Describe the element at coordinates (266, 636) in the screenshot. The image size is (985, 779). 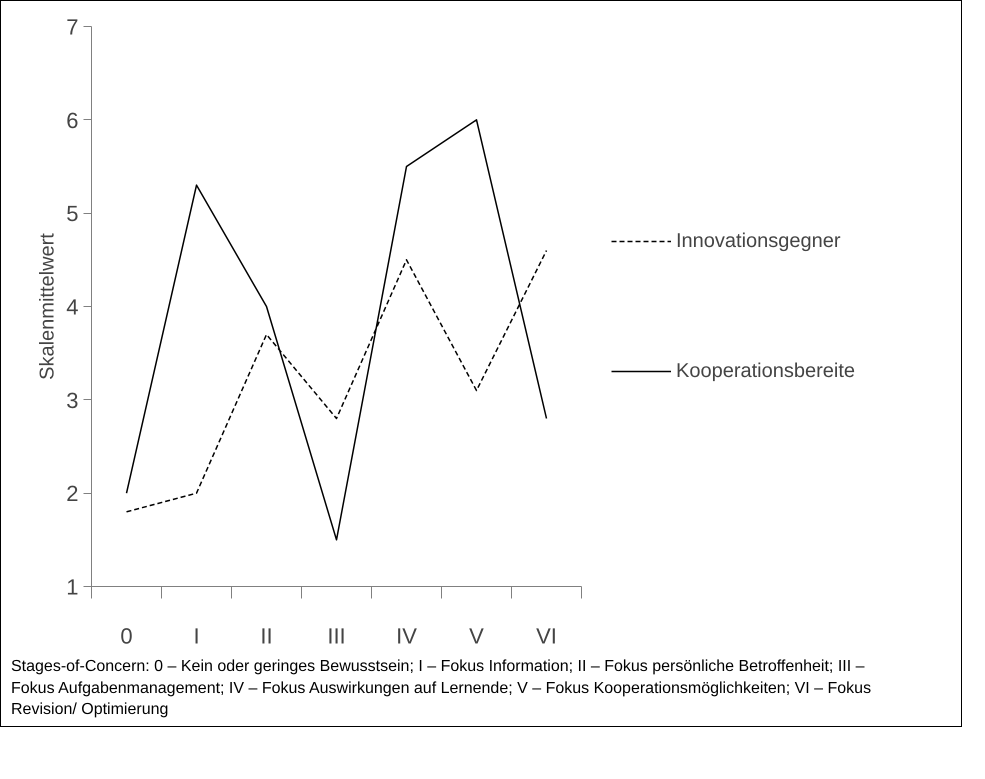
I see `x-tick-label: II` at that location.